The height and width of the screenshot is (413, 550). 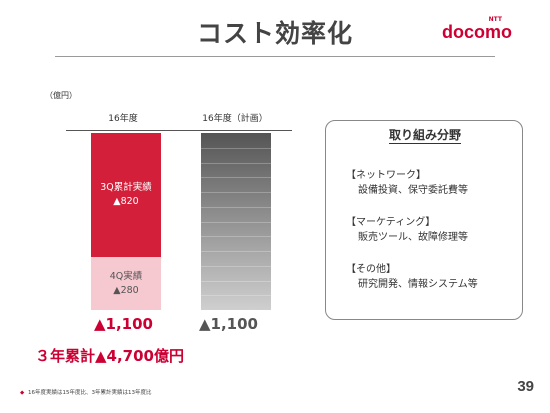 I want to click on bar-3q-label: 3Q累計実績, so click(x=126, y=187).